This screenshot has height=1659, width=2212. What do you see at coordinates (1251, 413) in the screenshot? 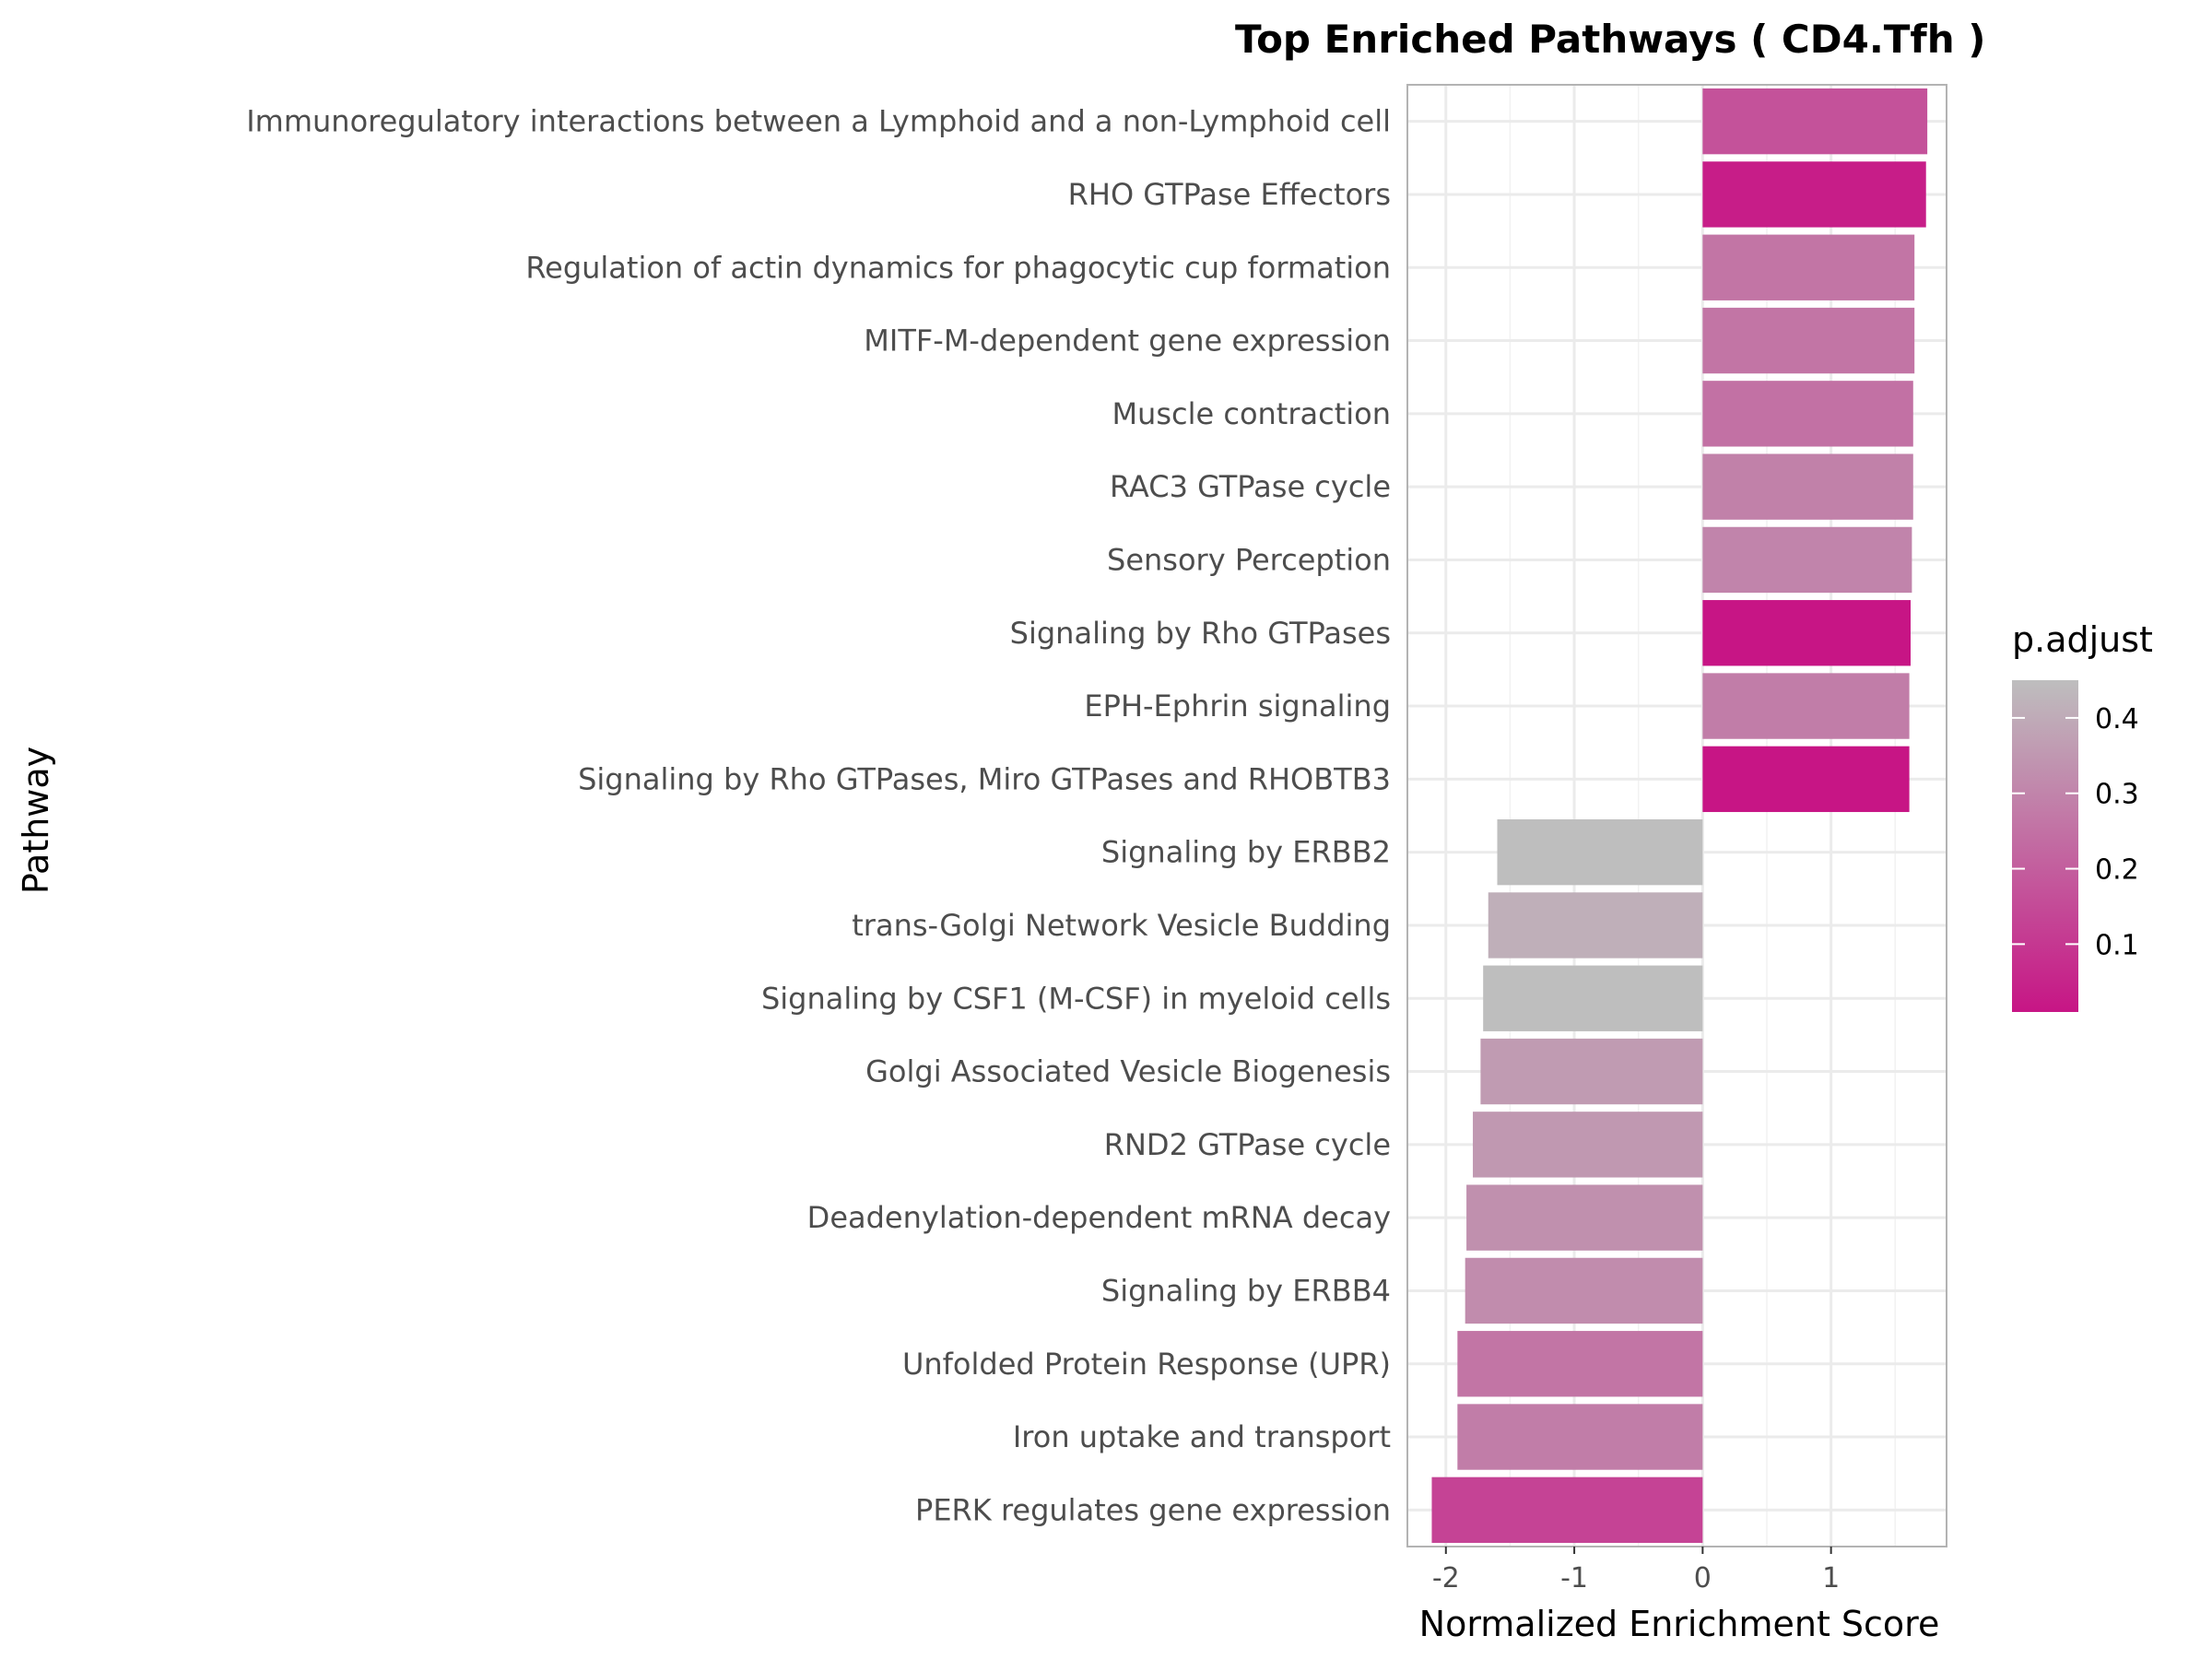
I see `category-label: Muscle contraction` at bounding box center [1251, 413].